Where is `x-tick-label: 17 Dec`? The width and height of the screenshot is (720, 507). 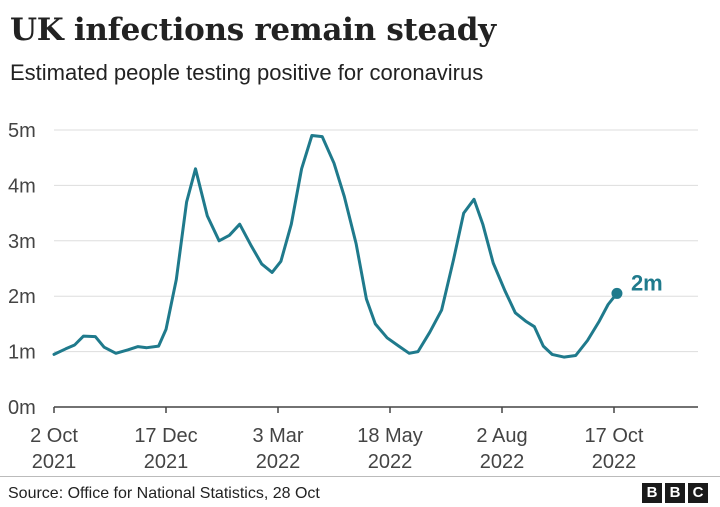 x-tick-label: 17 Dec is located at coordinates (165, 436).